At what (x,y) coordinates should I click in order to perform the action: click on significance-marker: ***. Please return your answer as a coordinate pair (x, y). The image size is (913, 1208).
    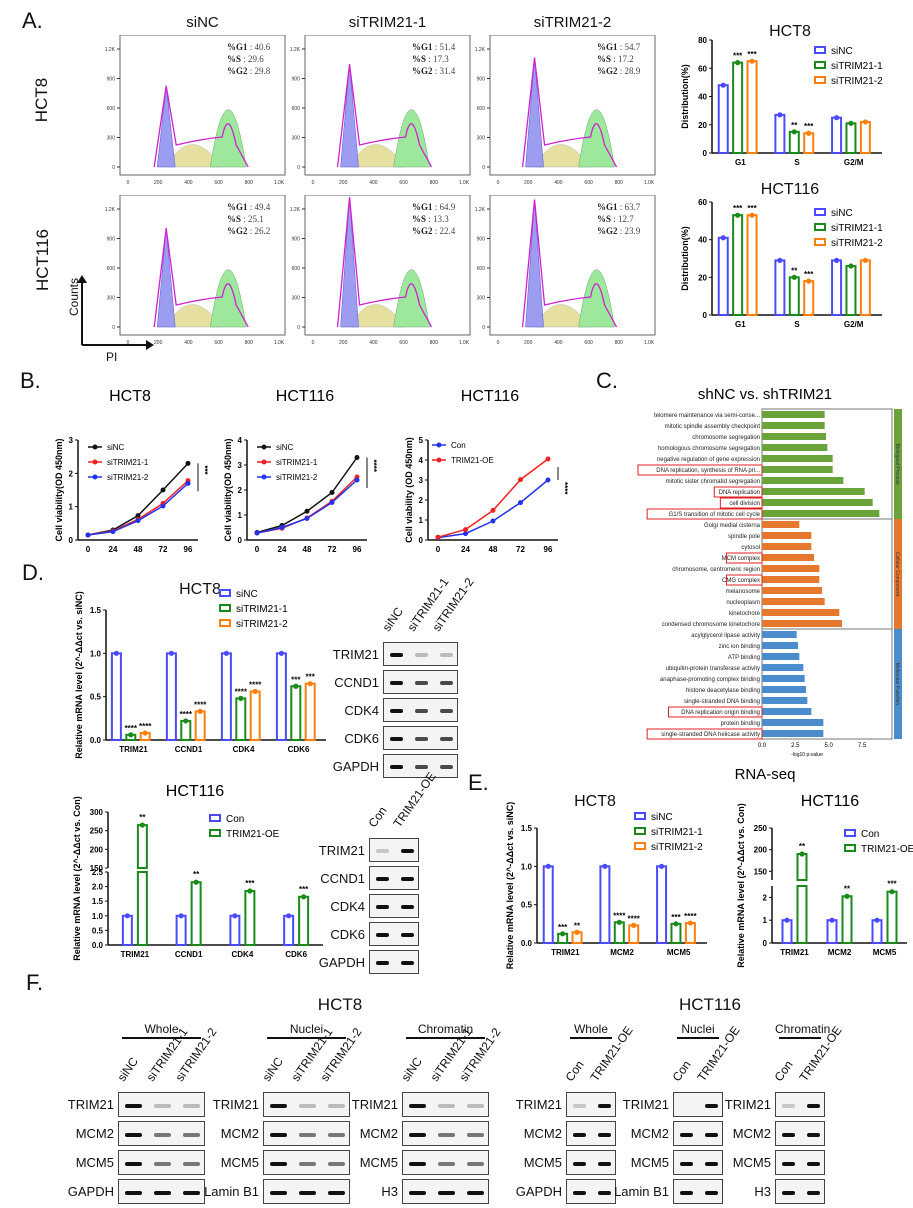
    Looking at the image, I should click on (752, 208).